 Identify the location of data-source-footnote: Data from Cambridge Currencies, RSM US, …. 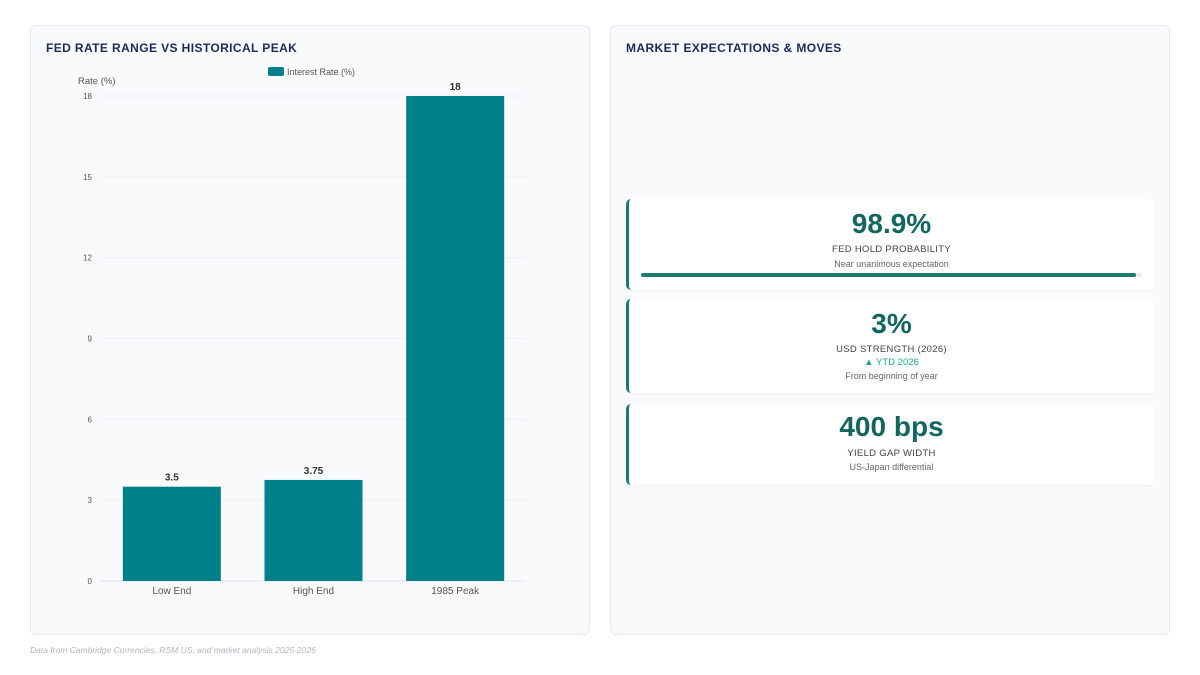
(173, 650).